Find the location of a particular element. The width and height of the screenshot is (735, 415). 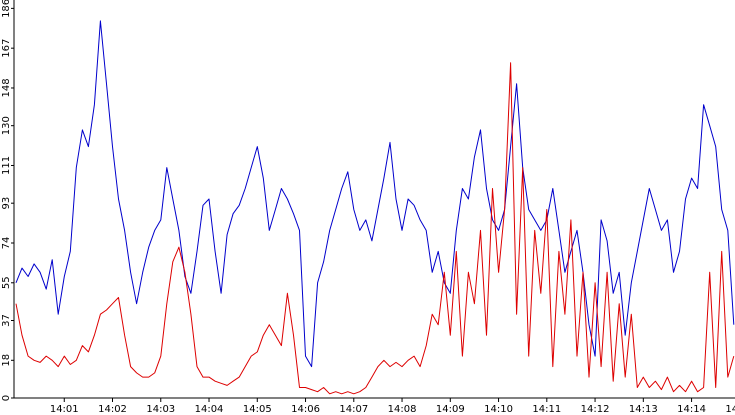

x-tick-label: 14:14 is located at coordinates (691, 409).